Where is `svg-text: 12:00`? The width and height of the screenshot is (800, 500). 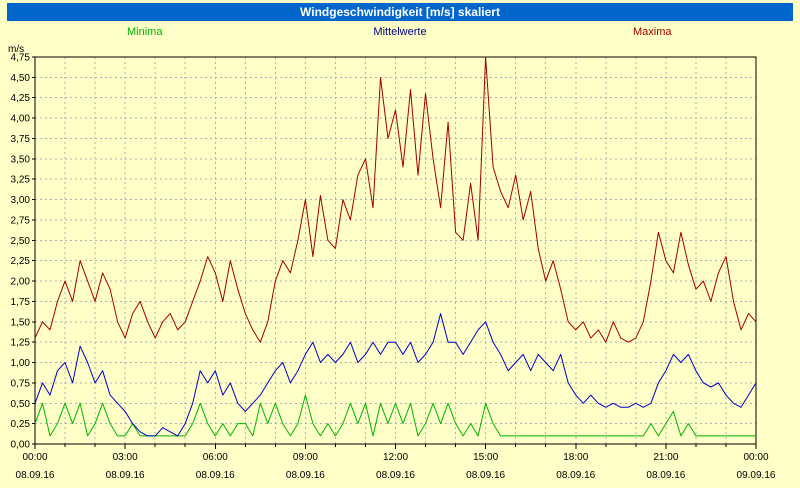 svg-text: 12:00 is located at coordinates (395, 457).